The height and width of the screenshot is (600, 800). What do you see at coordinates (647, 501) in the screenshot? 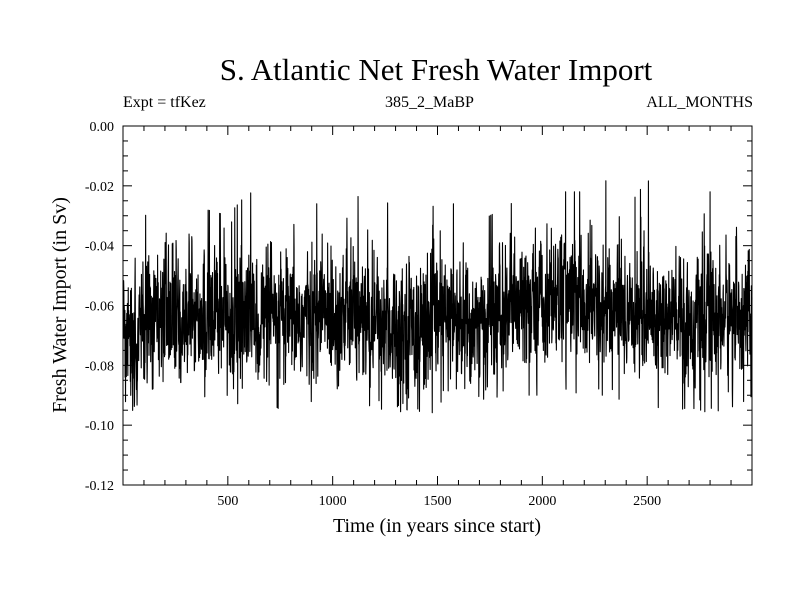
I see `x-tick-label: 2500` at bounding box center [647, 501].